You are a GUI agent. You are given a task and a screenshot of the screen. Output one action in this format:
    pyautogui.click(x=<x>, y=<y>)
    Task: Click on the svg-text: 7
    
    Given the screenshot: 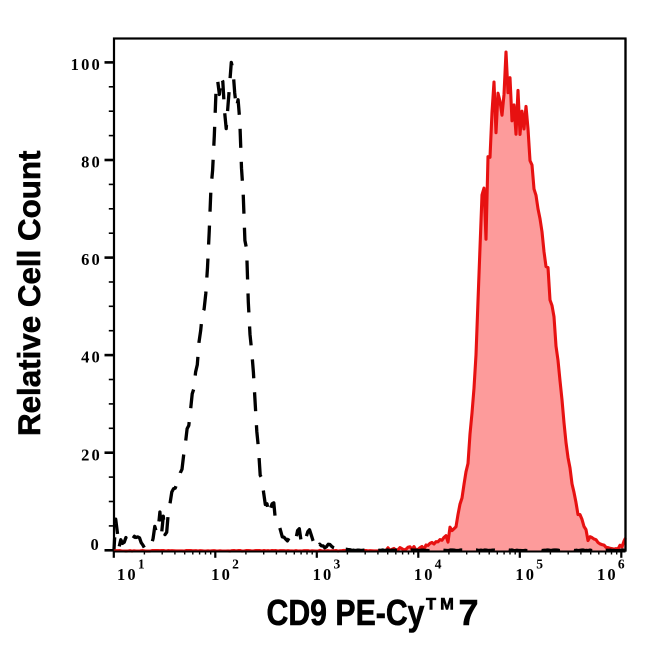 What is the action you would take?
    pyautogui.click(x=469, y=612)
    